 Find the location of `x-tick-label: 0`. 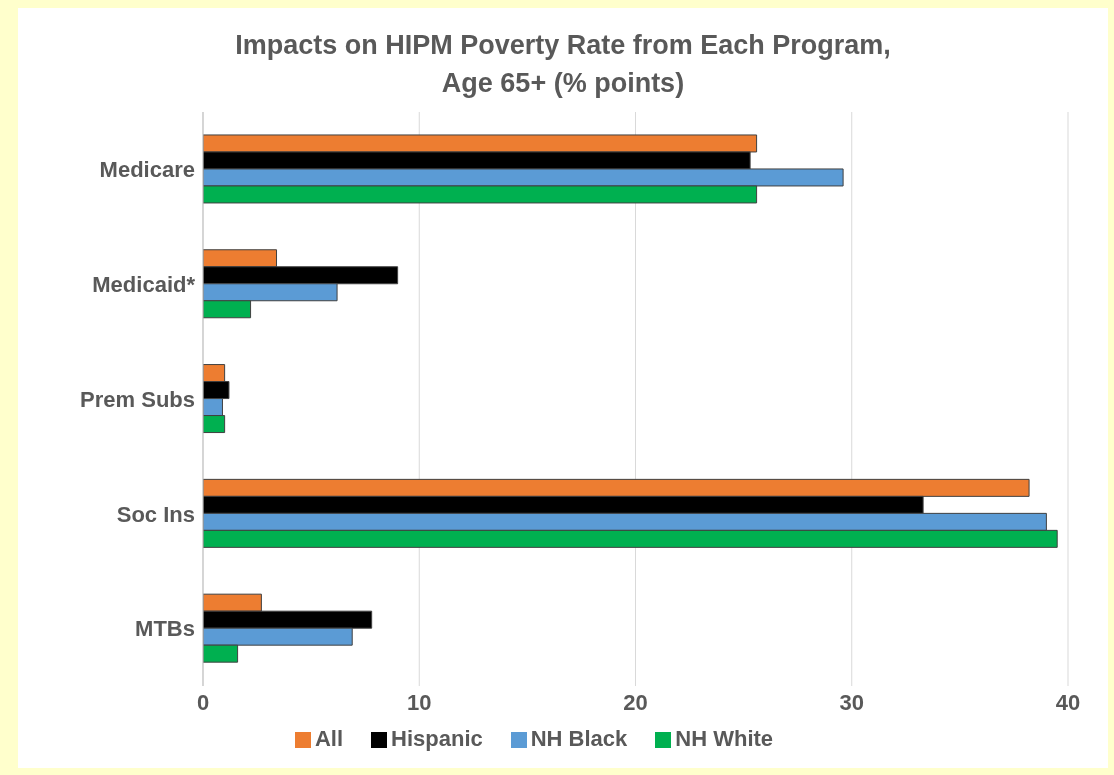

x-tick-label: 0 is located at coordinates (203, 702).